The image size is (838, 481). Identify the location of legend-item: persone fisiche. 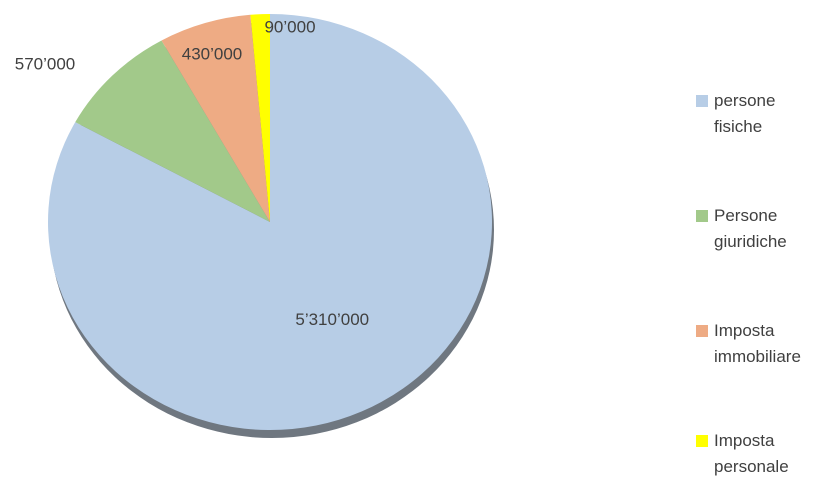
(766, 114).